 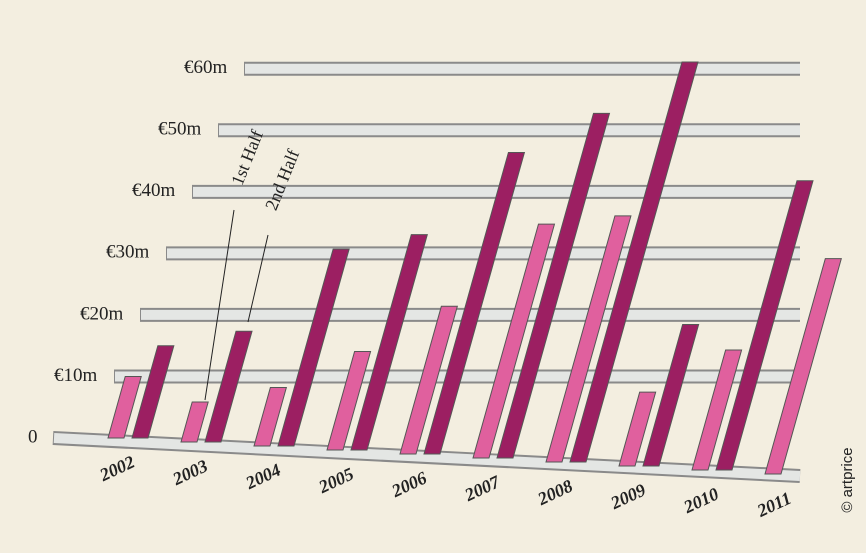 What do you see at coordinates (128, 252) in the screenshot?
I see `y-tick-label: €30m` at bounding box center [128, 252].